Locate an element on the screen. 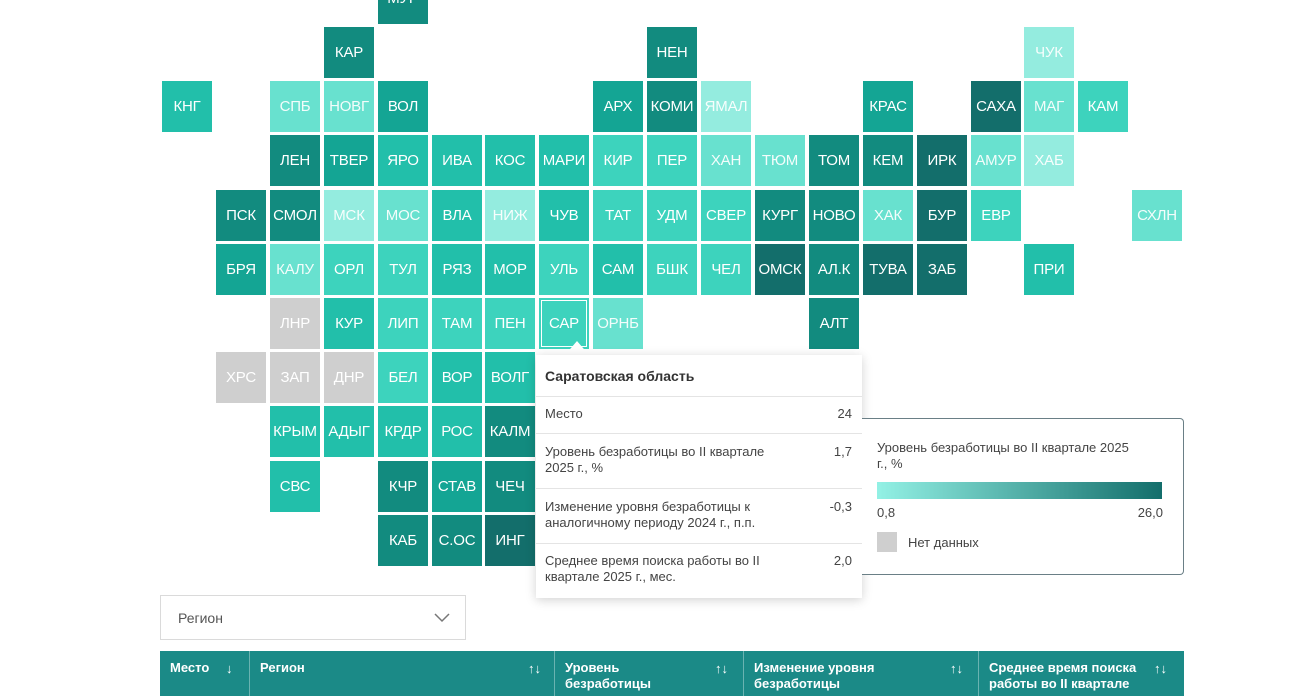  tooltip-value-unemployment: 1,7 is located at coordinates (842, 451).